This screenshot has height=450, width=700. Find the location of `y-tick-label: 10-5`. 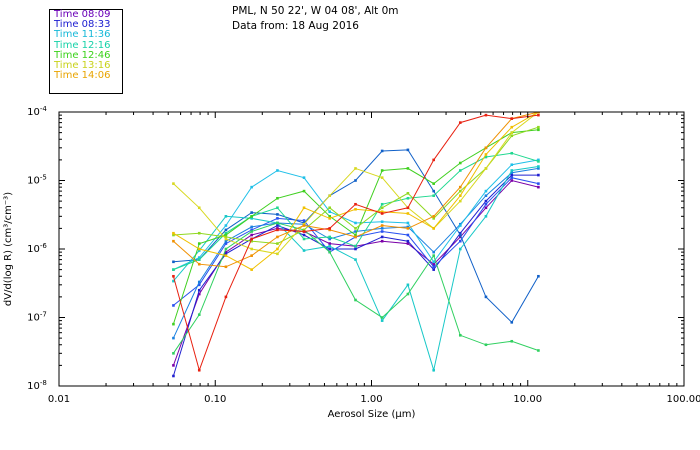

y-tick-label: 10-5 is located at coordinates (37, 180).